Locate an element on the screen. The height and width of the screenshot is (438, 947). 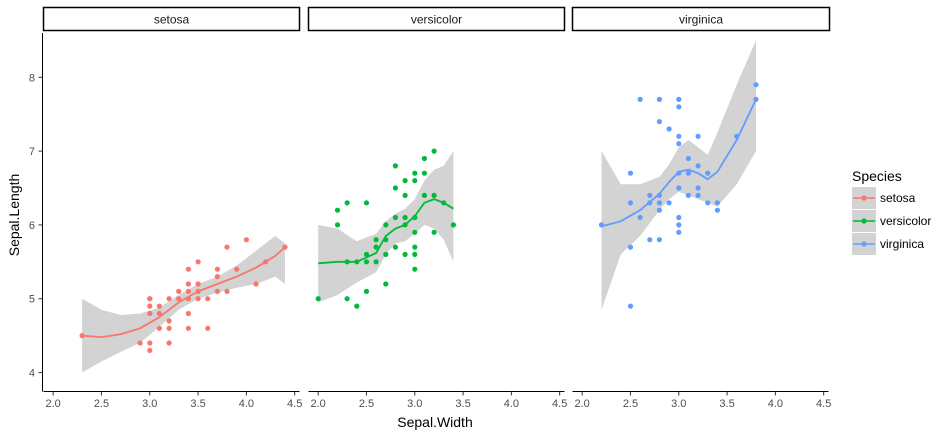
x-tick-label-setosa-1: 2.5 is located at coordinates (101, 404).